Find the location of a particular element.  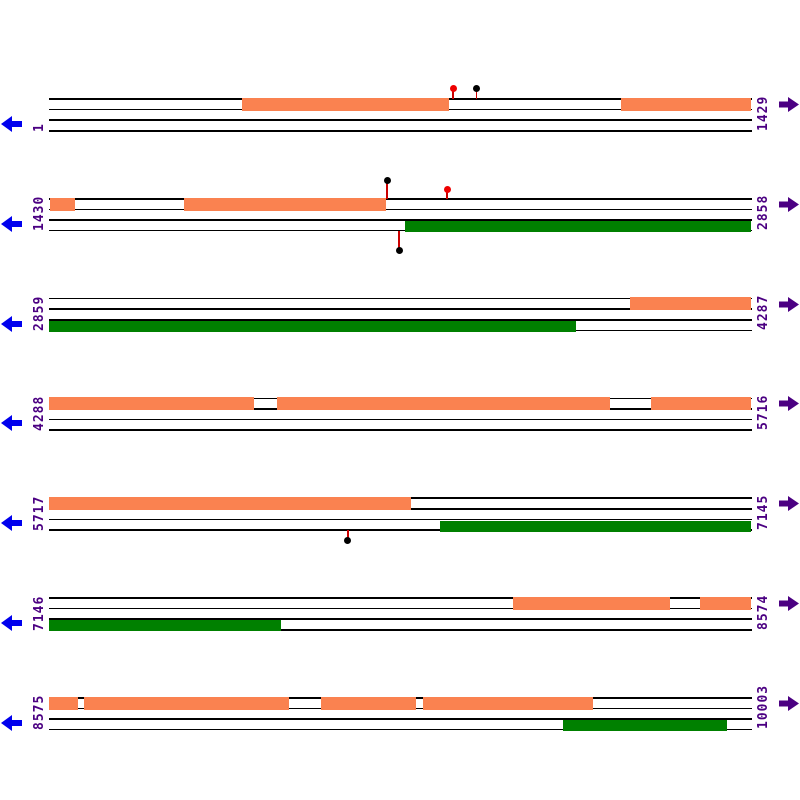

row-start-coordinate: 1 is located at coordinates (39, 127).